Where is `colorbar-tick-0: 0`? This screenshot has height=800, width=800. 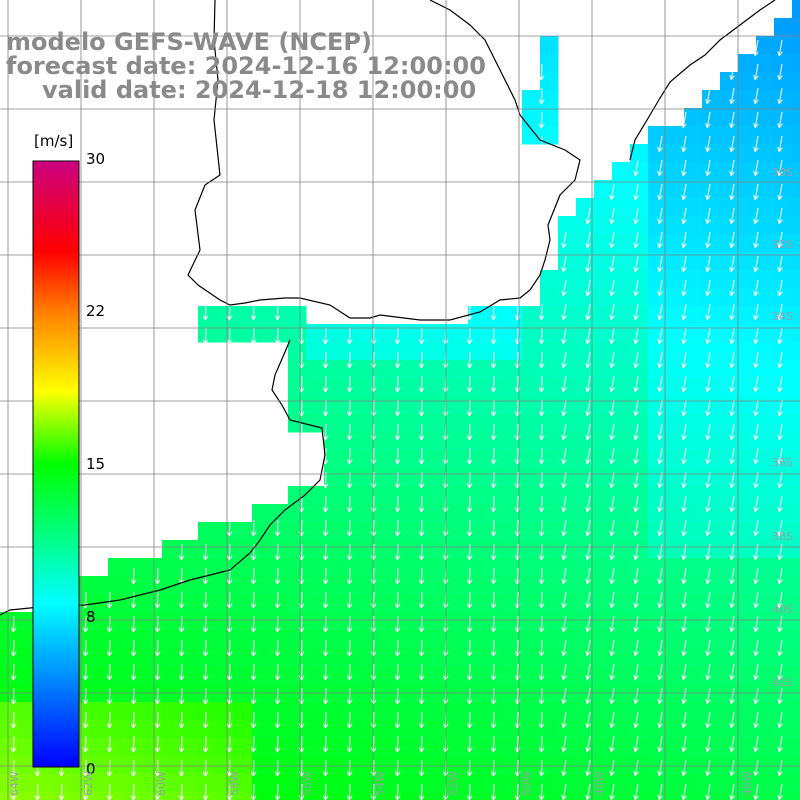
colorbar-tick-0: 0 is located at coordinates (91, 769).